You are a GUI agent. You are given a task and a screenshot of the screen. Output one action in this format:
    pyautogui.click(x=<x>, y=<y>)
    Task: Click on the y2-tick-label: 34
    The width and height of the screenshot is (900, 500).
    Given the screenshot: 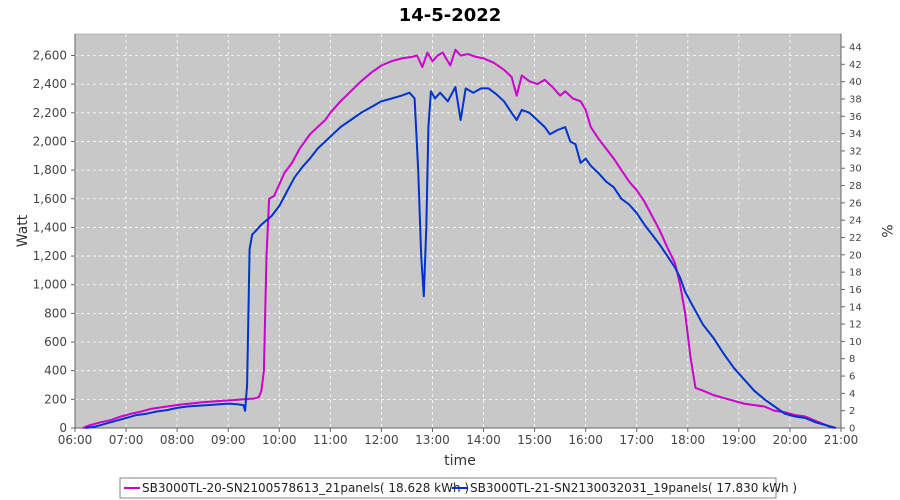 What is the action you would take?
    pyautogui.click(x=855, y=134)
    